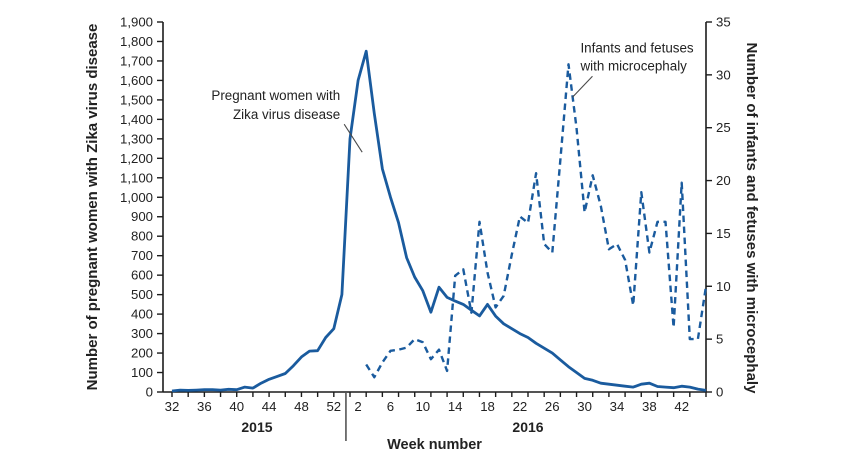  Describe the element at coordinates (357, 406) in the screenshot. I see `x-axis-week-label: 2` at that location.